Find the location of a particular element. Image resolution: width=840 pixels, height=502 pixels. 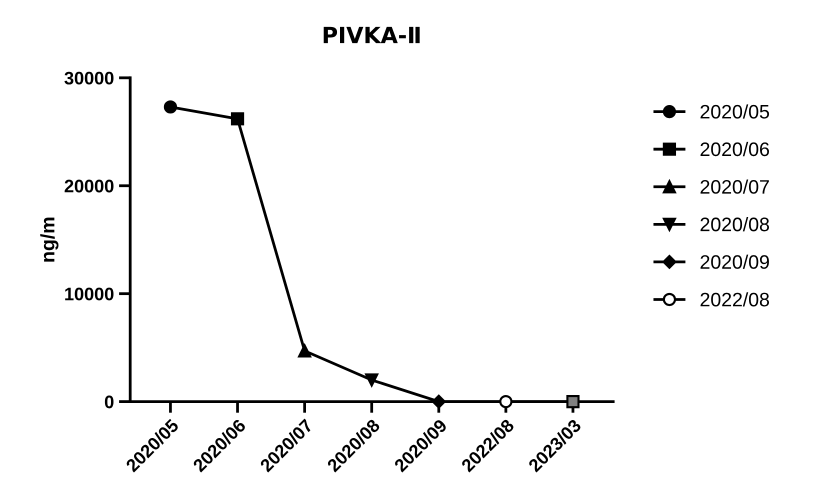

y-tick-label: 20000 is located at coordinates (89, 186).